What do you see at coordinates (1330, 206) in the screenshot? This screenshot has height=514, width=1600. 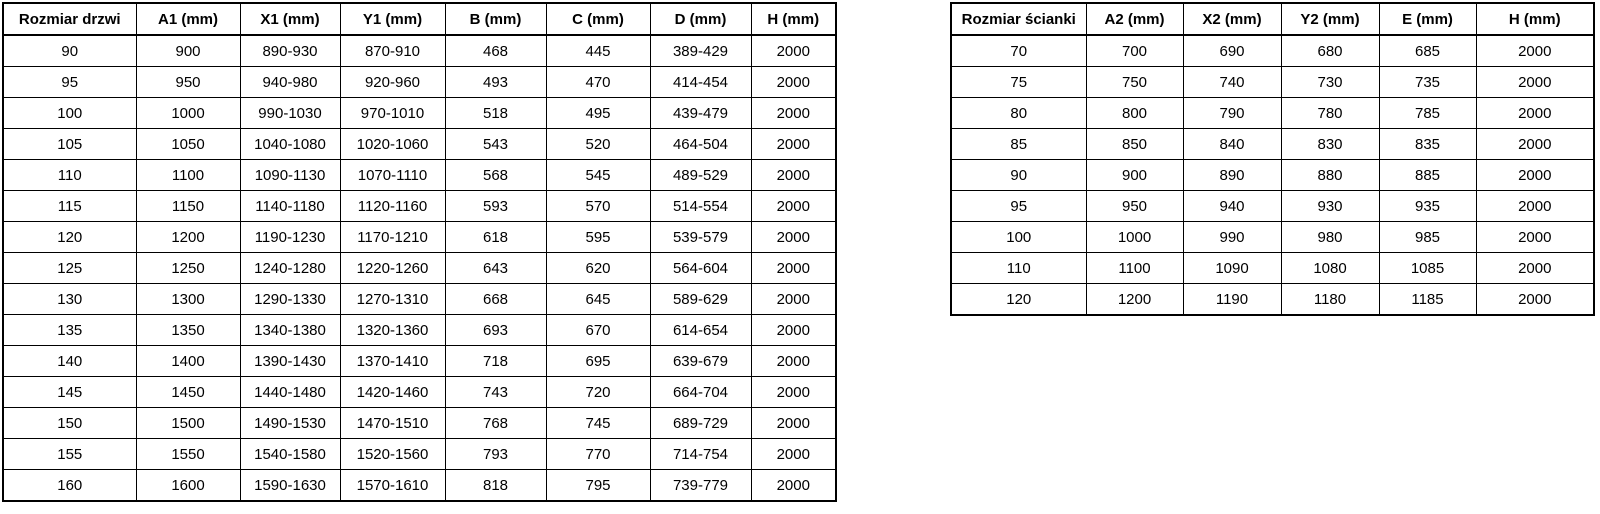 I see `table-cell: 930` at bounding box center [1330, 206].